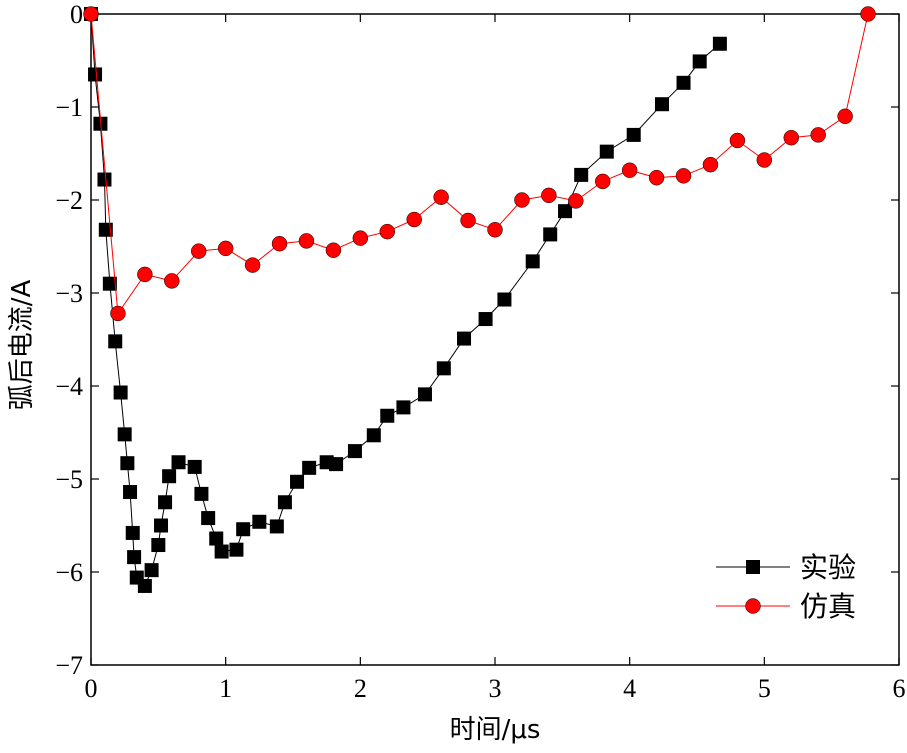 The image size is (907, 753). What do you see at coordinates (753, 606) in the screenshot?
I see `legend-marker-sim` at bounding box center [753, 606].